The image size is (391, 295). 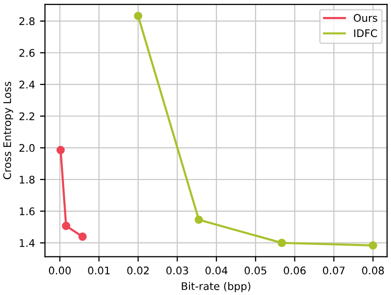 I want to click on y-tick-label: 1.6, so click(x=27, y=211).